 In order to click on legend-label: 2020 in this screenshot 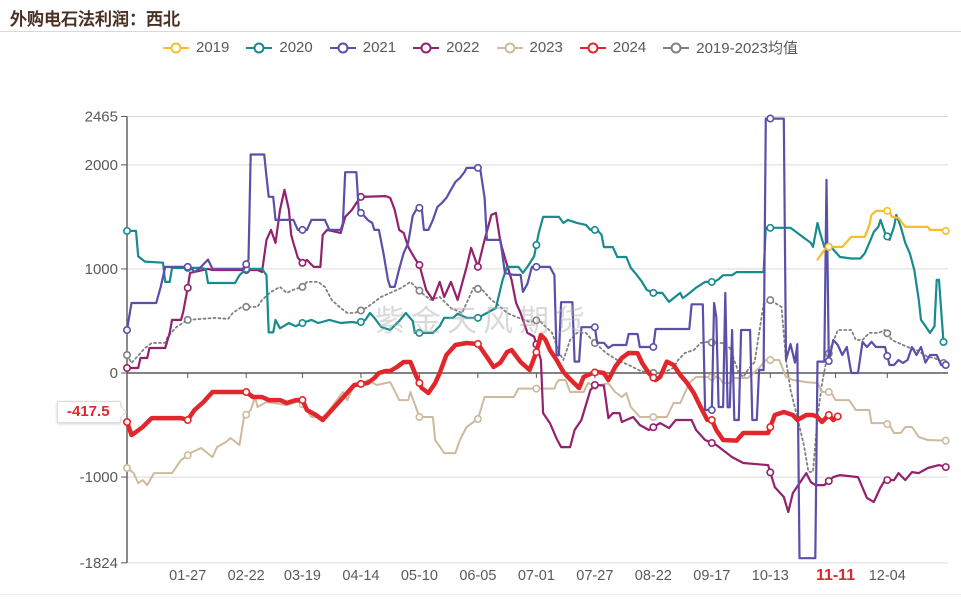, I will do `click(296, 47)`.